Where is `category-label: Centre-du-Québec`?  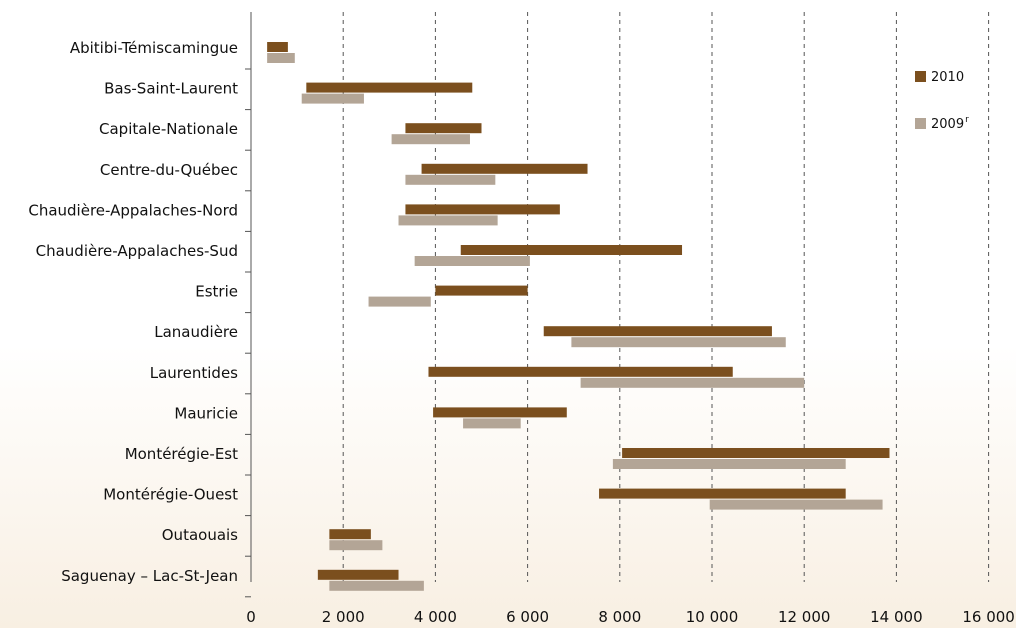 category-label: Centre-du-Québec is located at coordinates (169, 170).